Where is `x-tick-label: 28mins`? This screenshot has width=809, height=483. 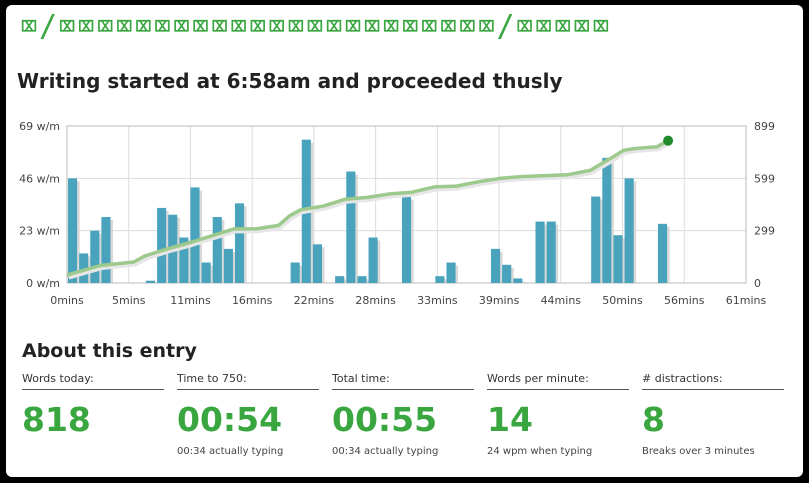 x-tick-label: 28mins is located at coordinates (375, 300).